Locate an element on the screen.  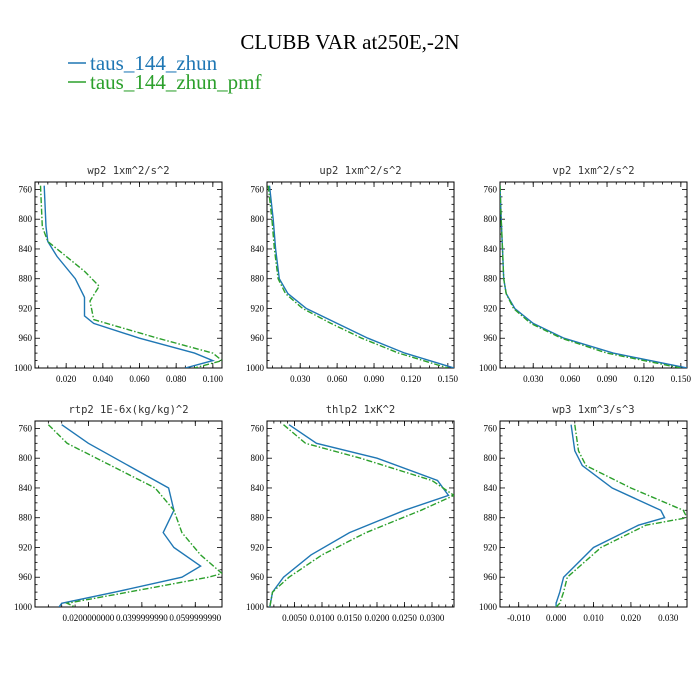
chart-title: CLUBB VAR at250E,-2N is located at coordinates (349, 42).